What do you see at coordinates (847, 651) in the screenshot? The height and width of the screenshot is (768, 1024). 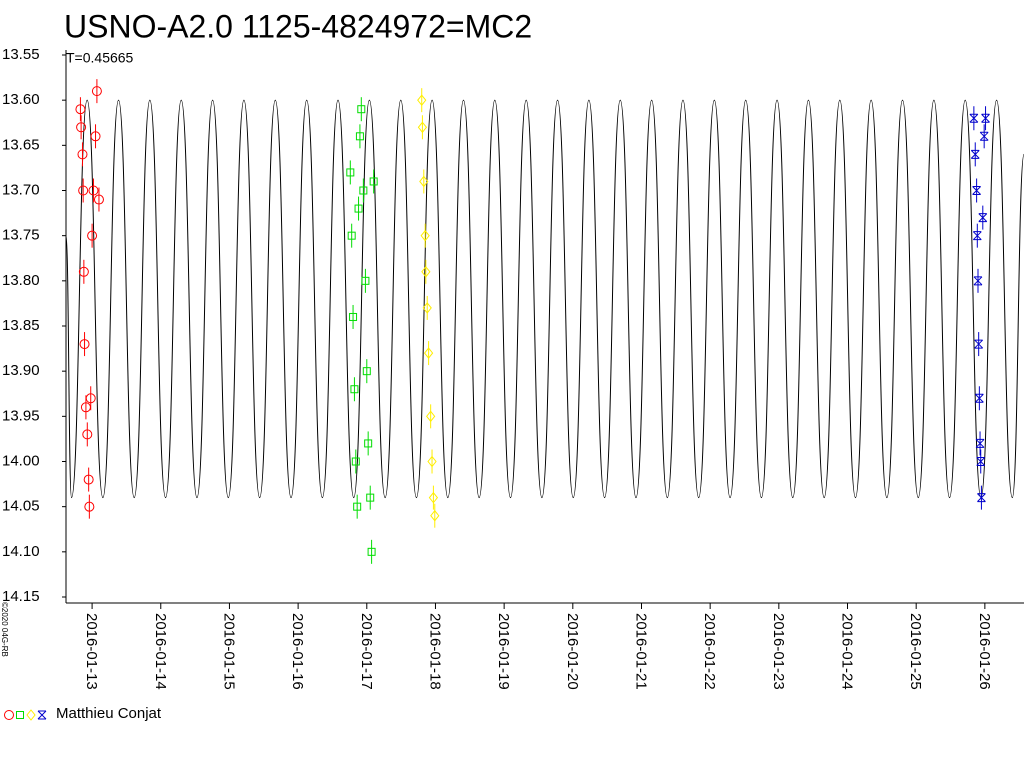 I see `x-tick-label: 2016-01-24` at bounding box center [847, 651].